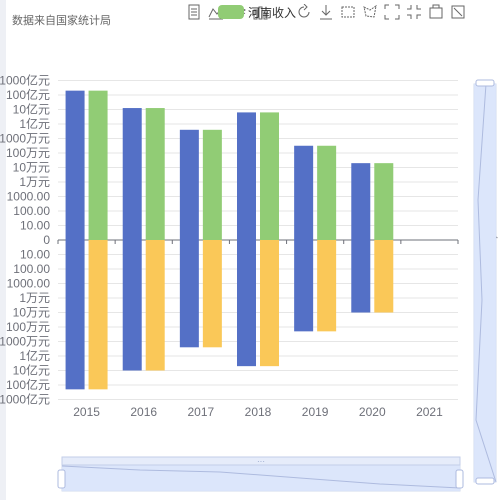 Image resolution: width=500 pixels, height=500 pixels. I want to click on horizontal-zoom-handle-left, so click(61, 479).